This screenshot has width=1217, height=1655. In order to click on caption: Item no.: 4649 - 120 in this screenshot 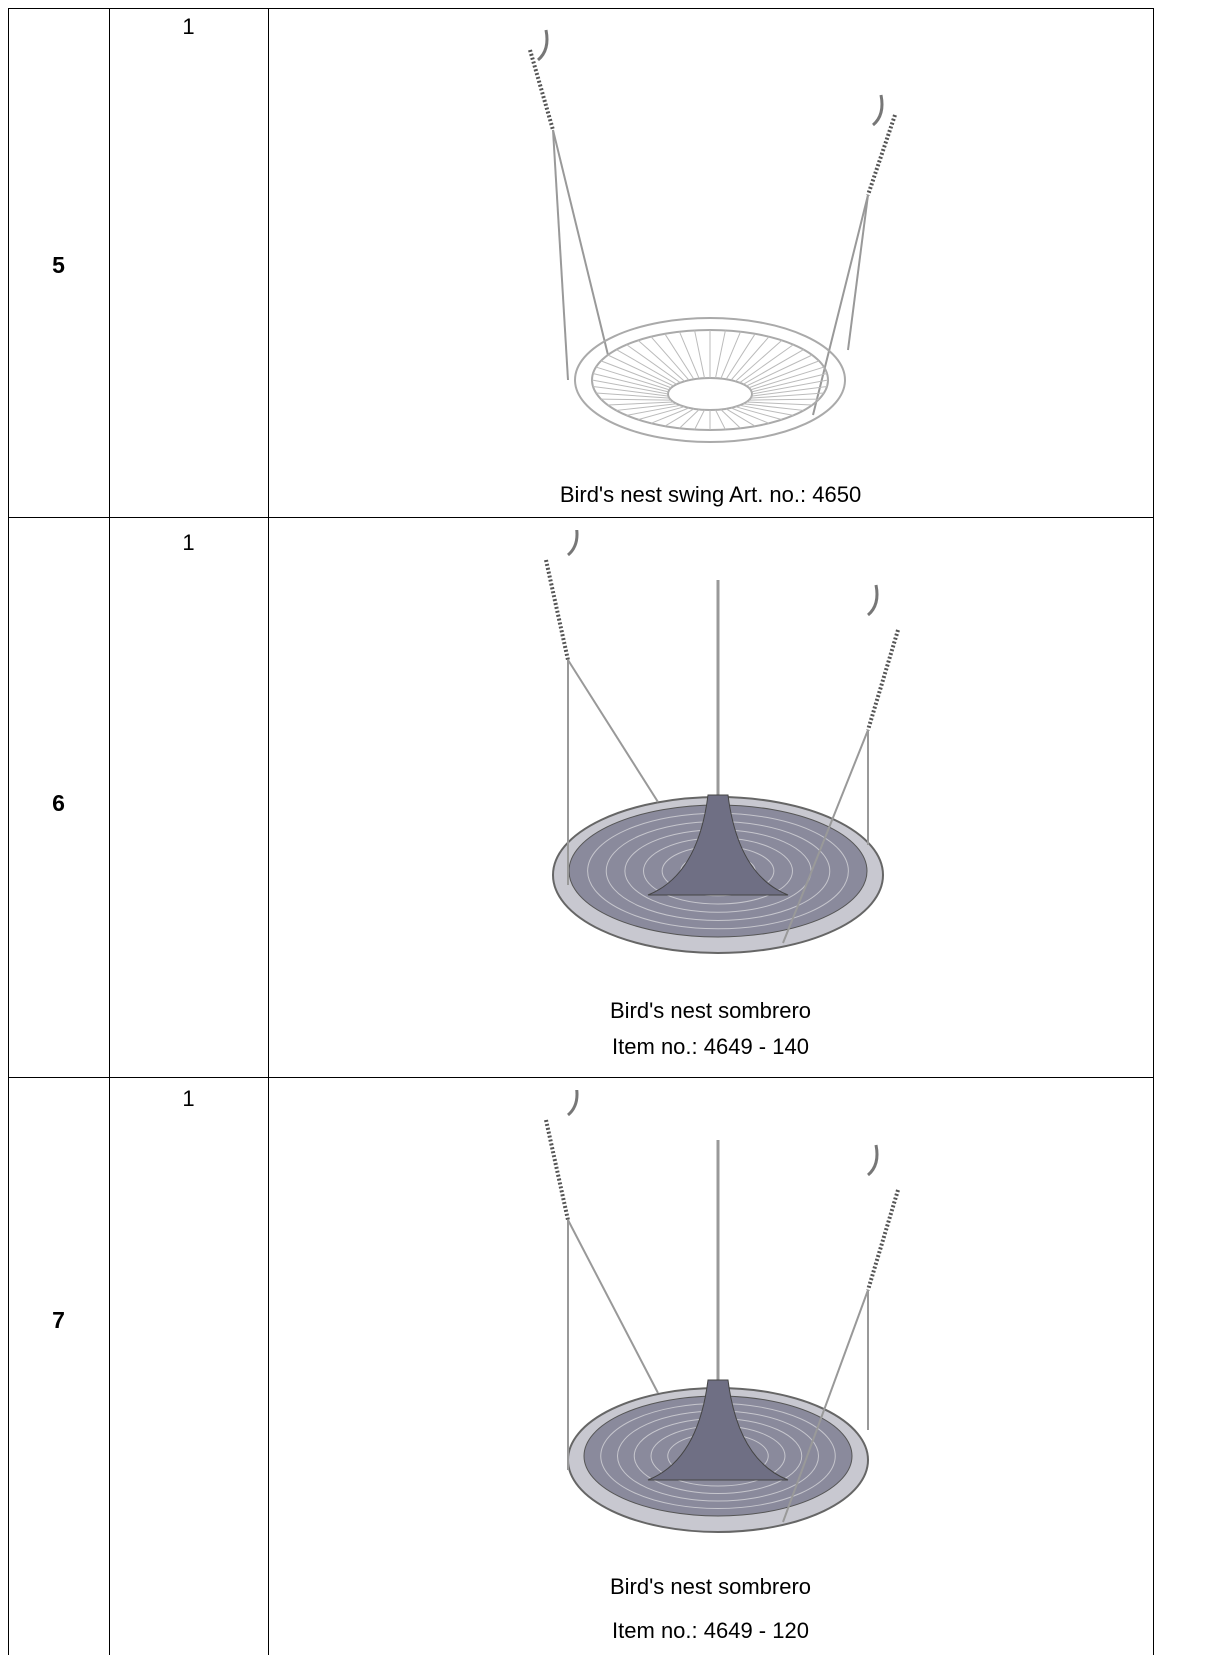, I will do `click(710, 1630)`.